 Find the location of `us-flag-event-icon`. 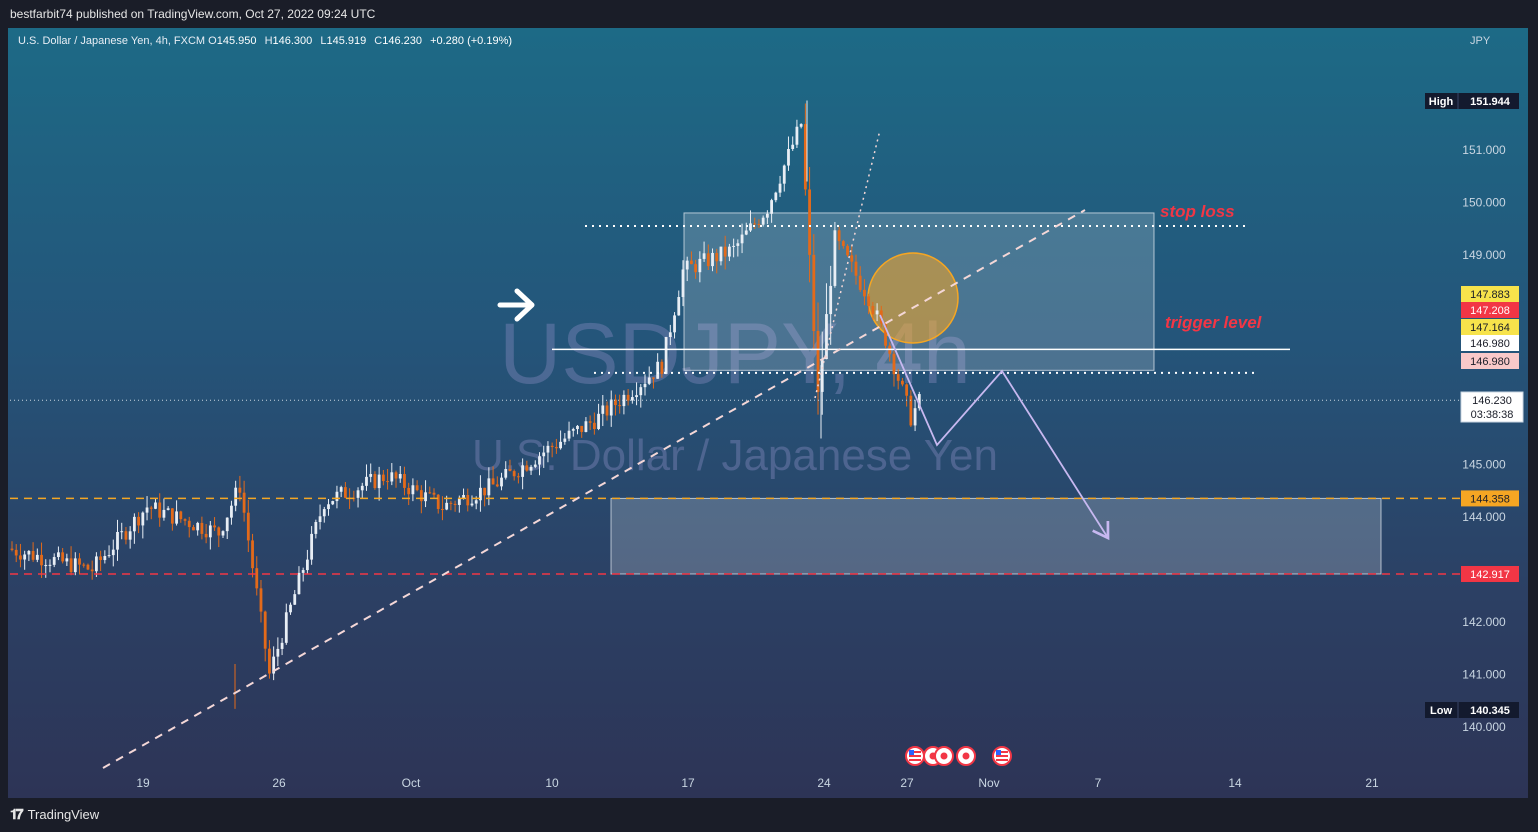

us-flag-event-icon is located at coordinates (1002, 756).